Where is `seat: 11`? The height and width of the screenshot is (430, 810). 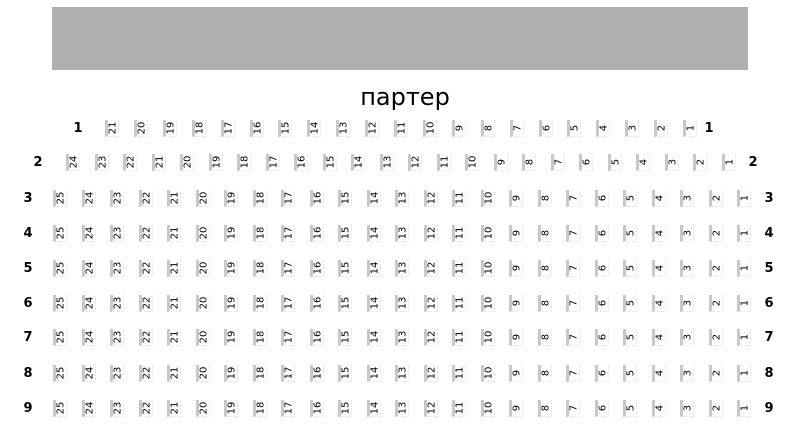
seat: 11 is located at coordinates (459, 373).